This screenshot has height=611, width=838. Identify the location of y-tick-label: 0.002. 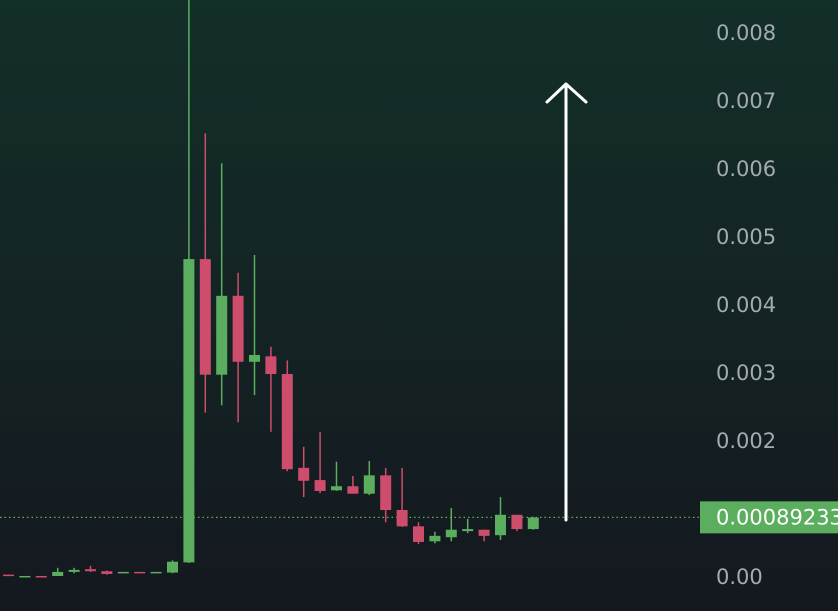
(746, 441).